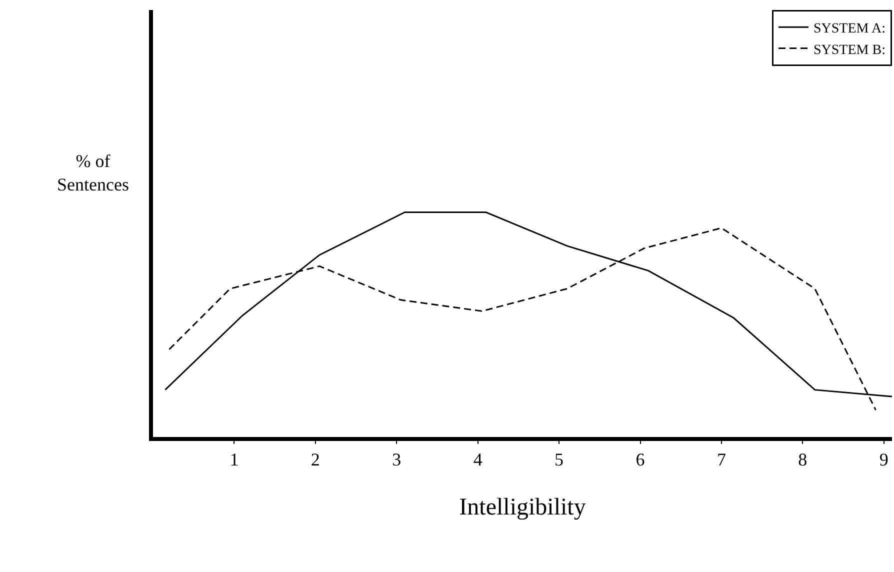 This screenshot has width=894, height=572. Describe the element at coordinates (93, 172) in the screenshot. I see `y-axis-title: % of Sentences` at that location.